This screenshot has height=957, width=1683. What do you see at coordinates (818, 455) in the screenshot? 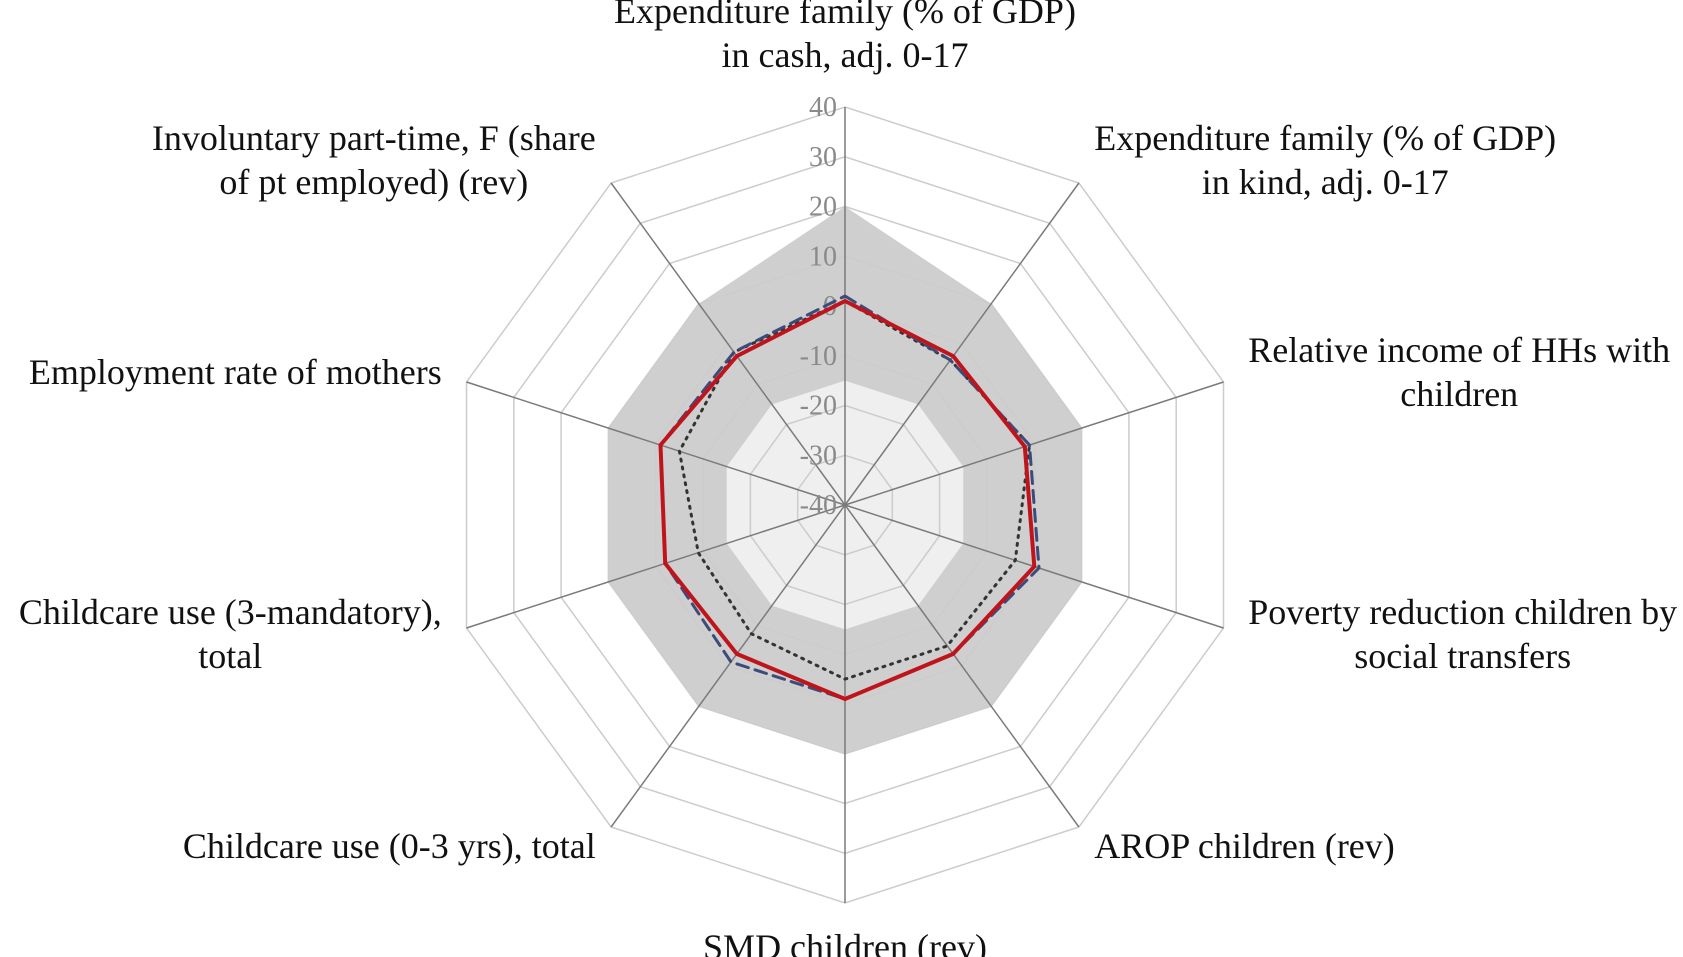
I see `tick-label: -30` at bounding box center [818, 455].